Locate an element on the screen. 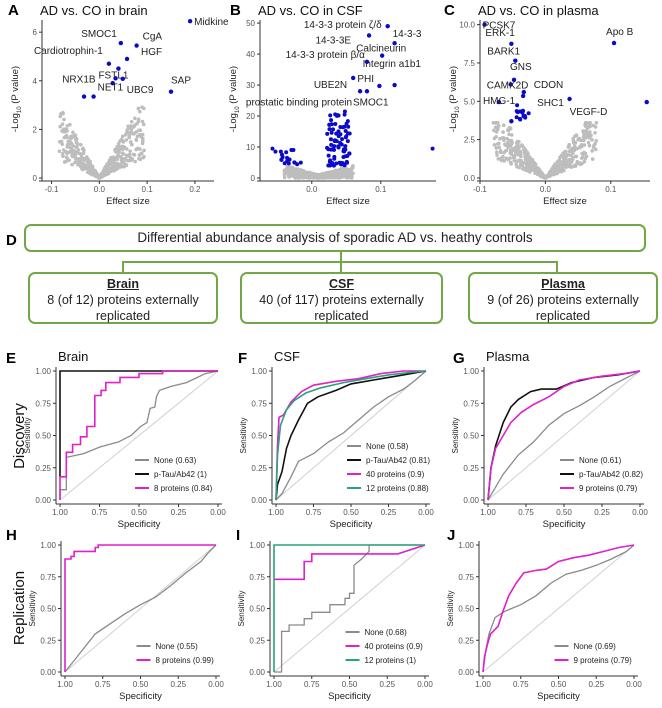 The width and height of the screenshot is (662, 708). nonsig-point-B is located at coordinates (339, 169).